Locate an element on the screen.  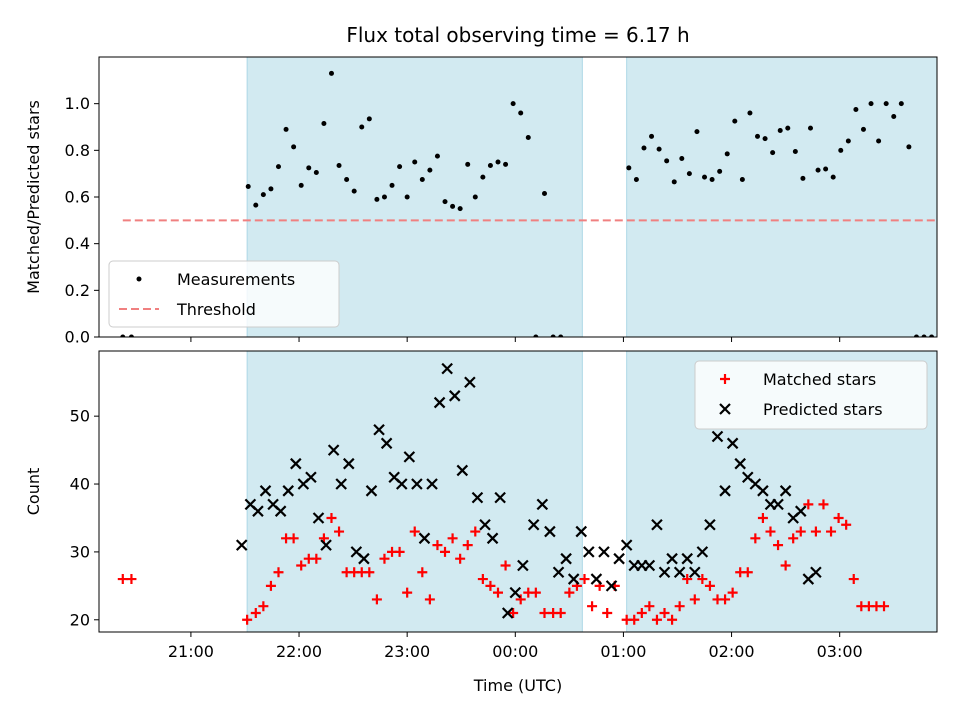
x-tick-label: 01:00 is located at coordinates (623, 651).